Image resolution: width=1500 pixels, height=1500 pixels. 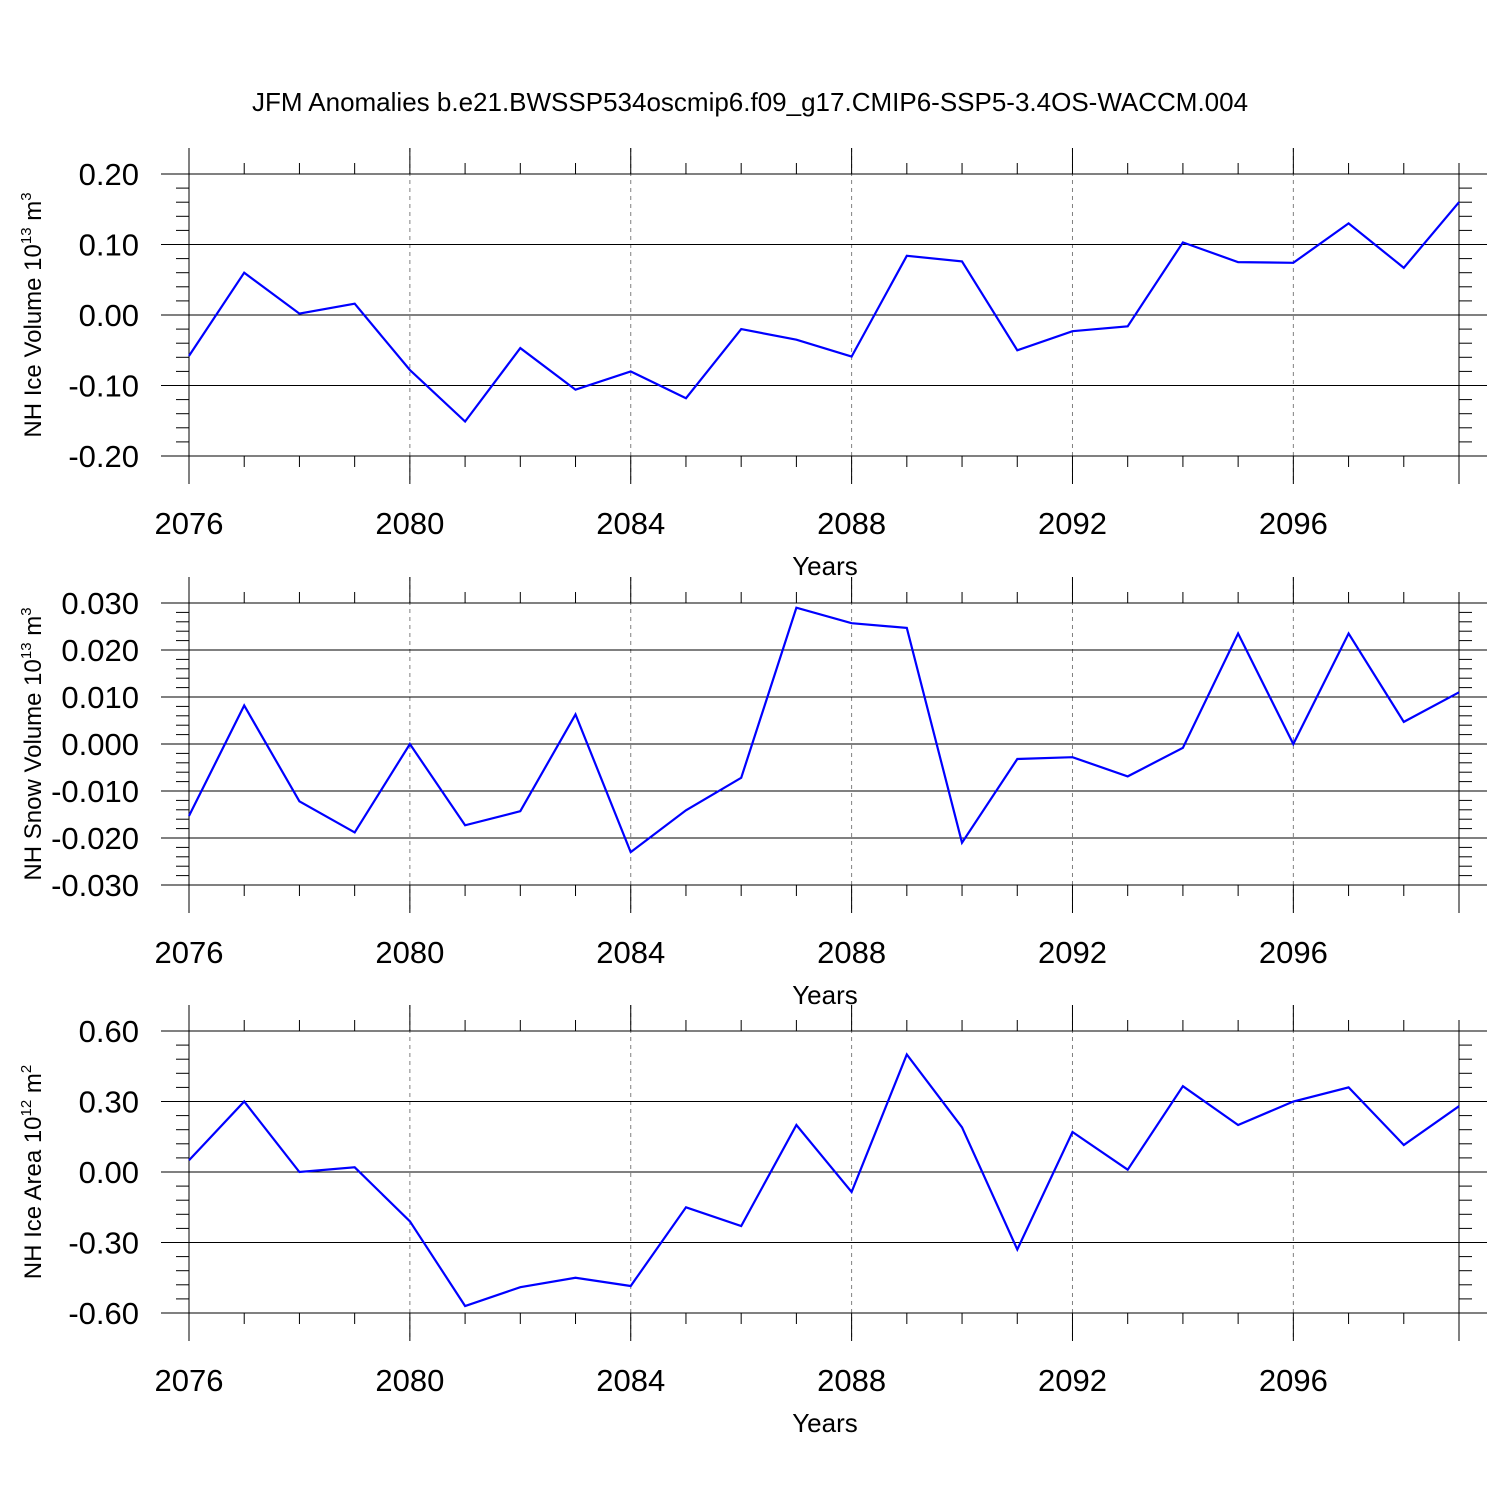 What do you see at coordinates (100, 603) in the screenshot?
I see `y-tick-label: 0.030` at bounding box center [100, 603].